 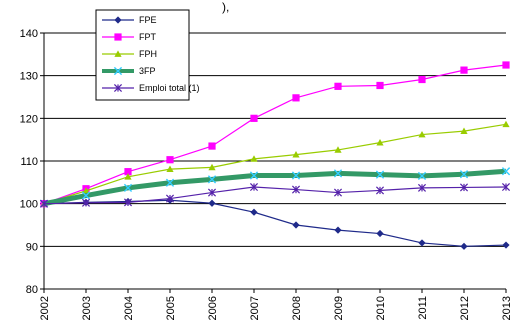 I want to click on legend-item: FPE, so click(x=129, y=20).